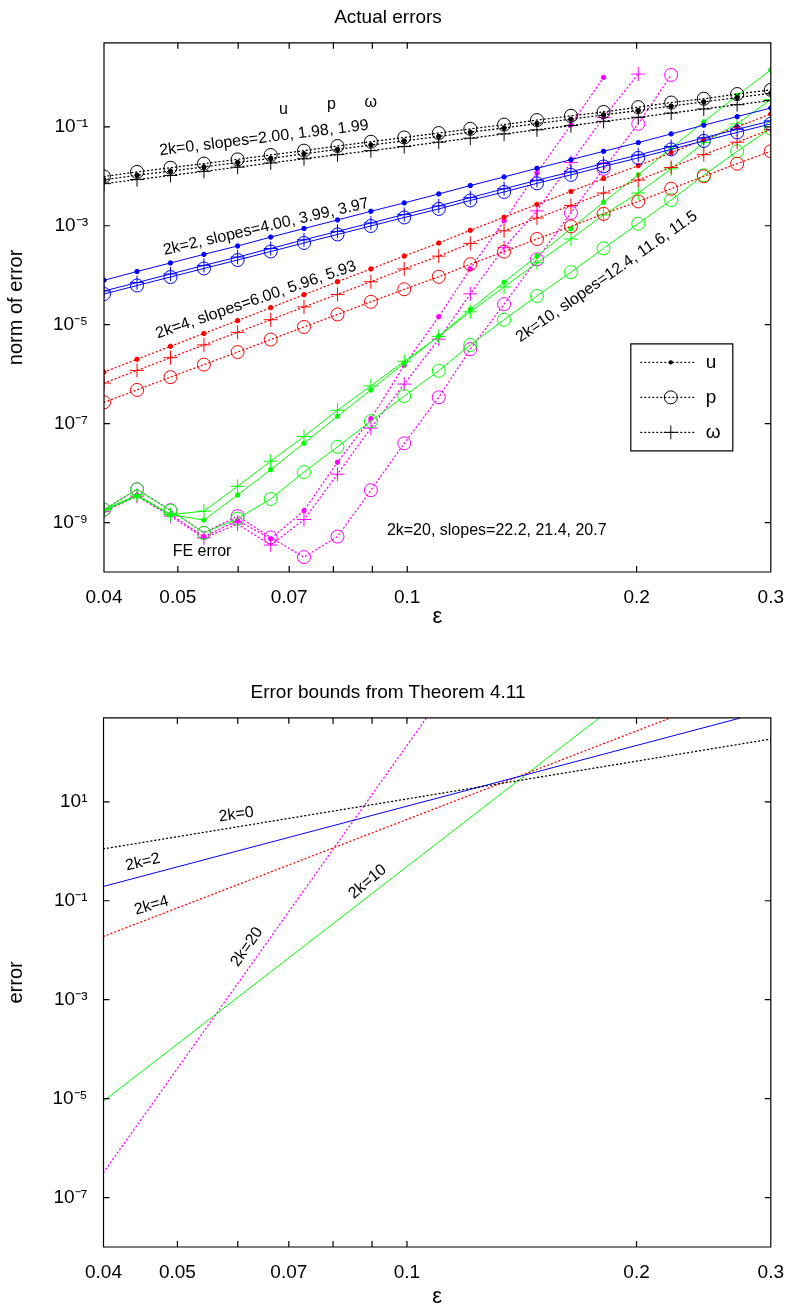 The width and height of the screenshot is (790, 1310). Describe the element at coordinates (711, 361) in the screenshot. I see `legend-label: u` at that location.